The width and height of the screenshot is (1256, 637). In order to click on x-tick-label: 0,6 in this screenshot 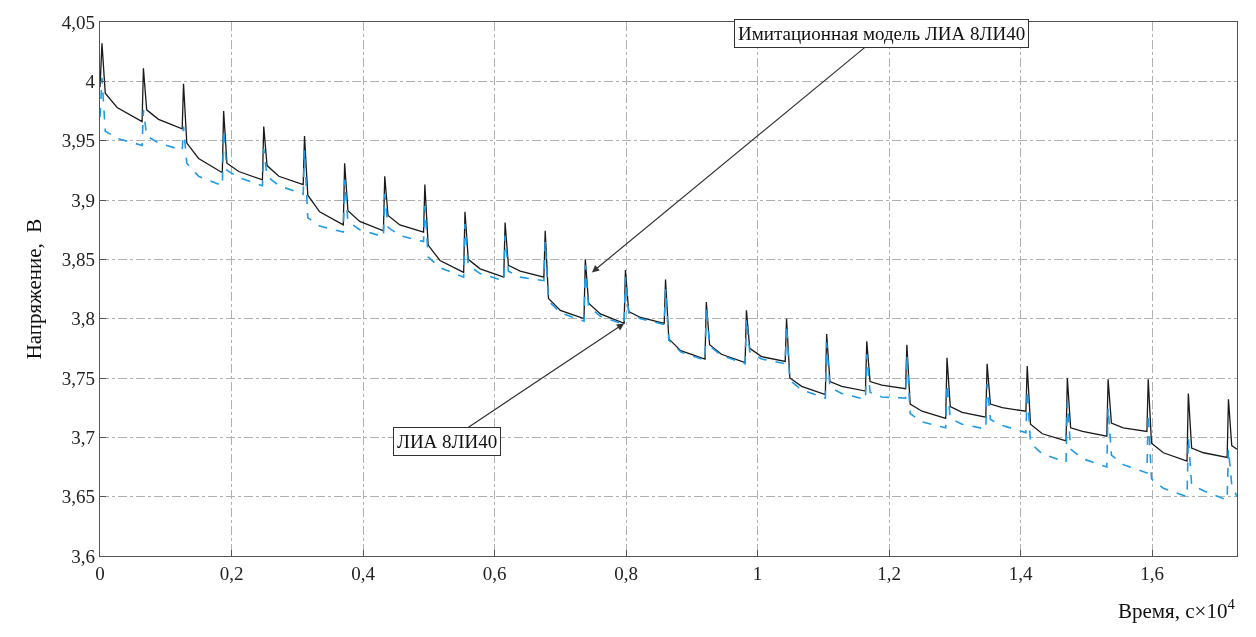, I will do `click(494, 573)`.